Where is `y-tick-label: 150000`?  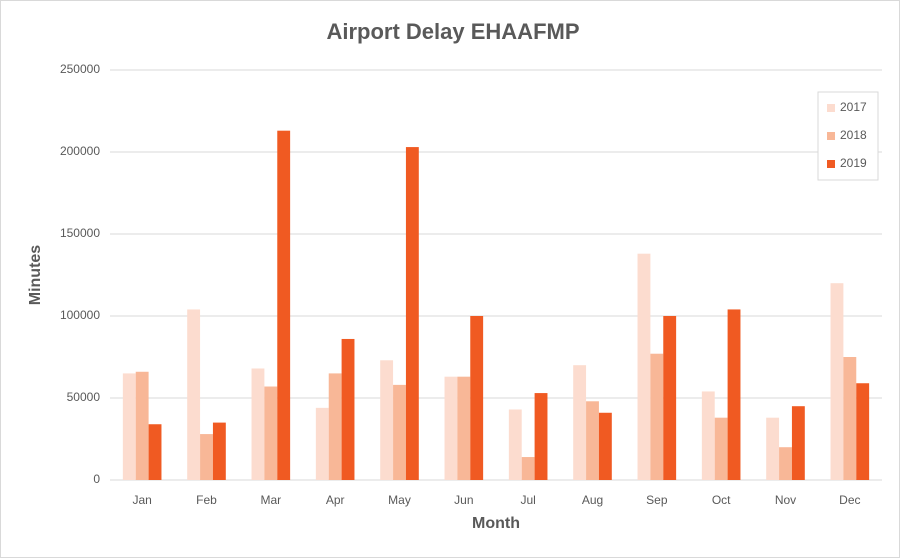
y-tick-label: 150000 is located at coordinates (80, 233).